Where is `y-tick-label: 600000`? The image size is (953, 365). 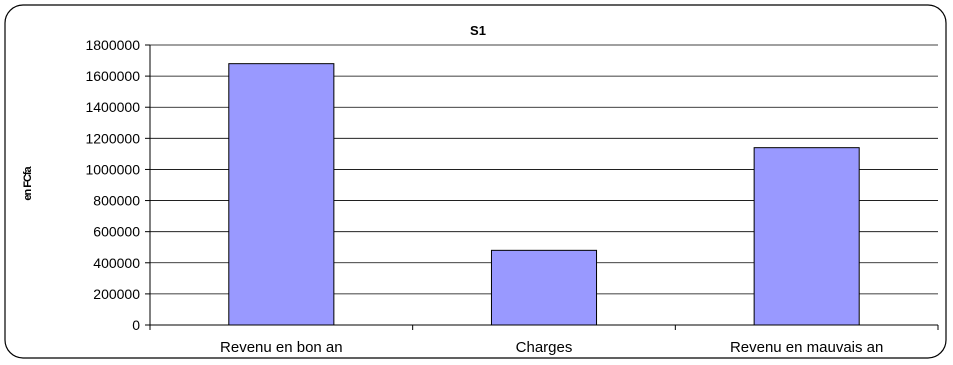 y-tick-label: 600000 is located at coordinates (116, 232).